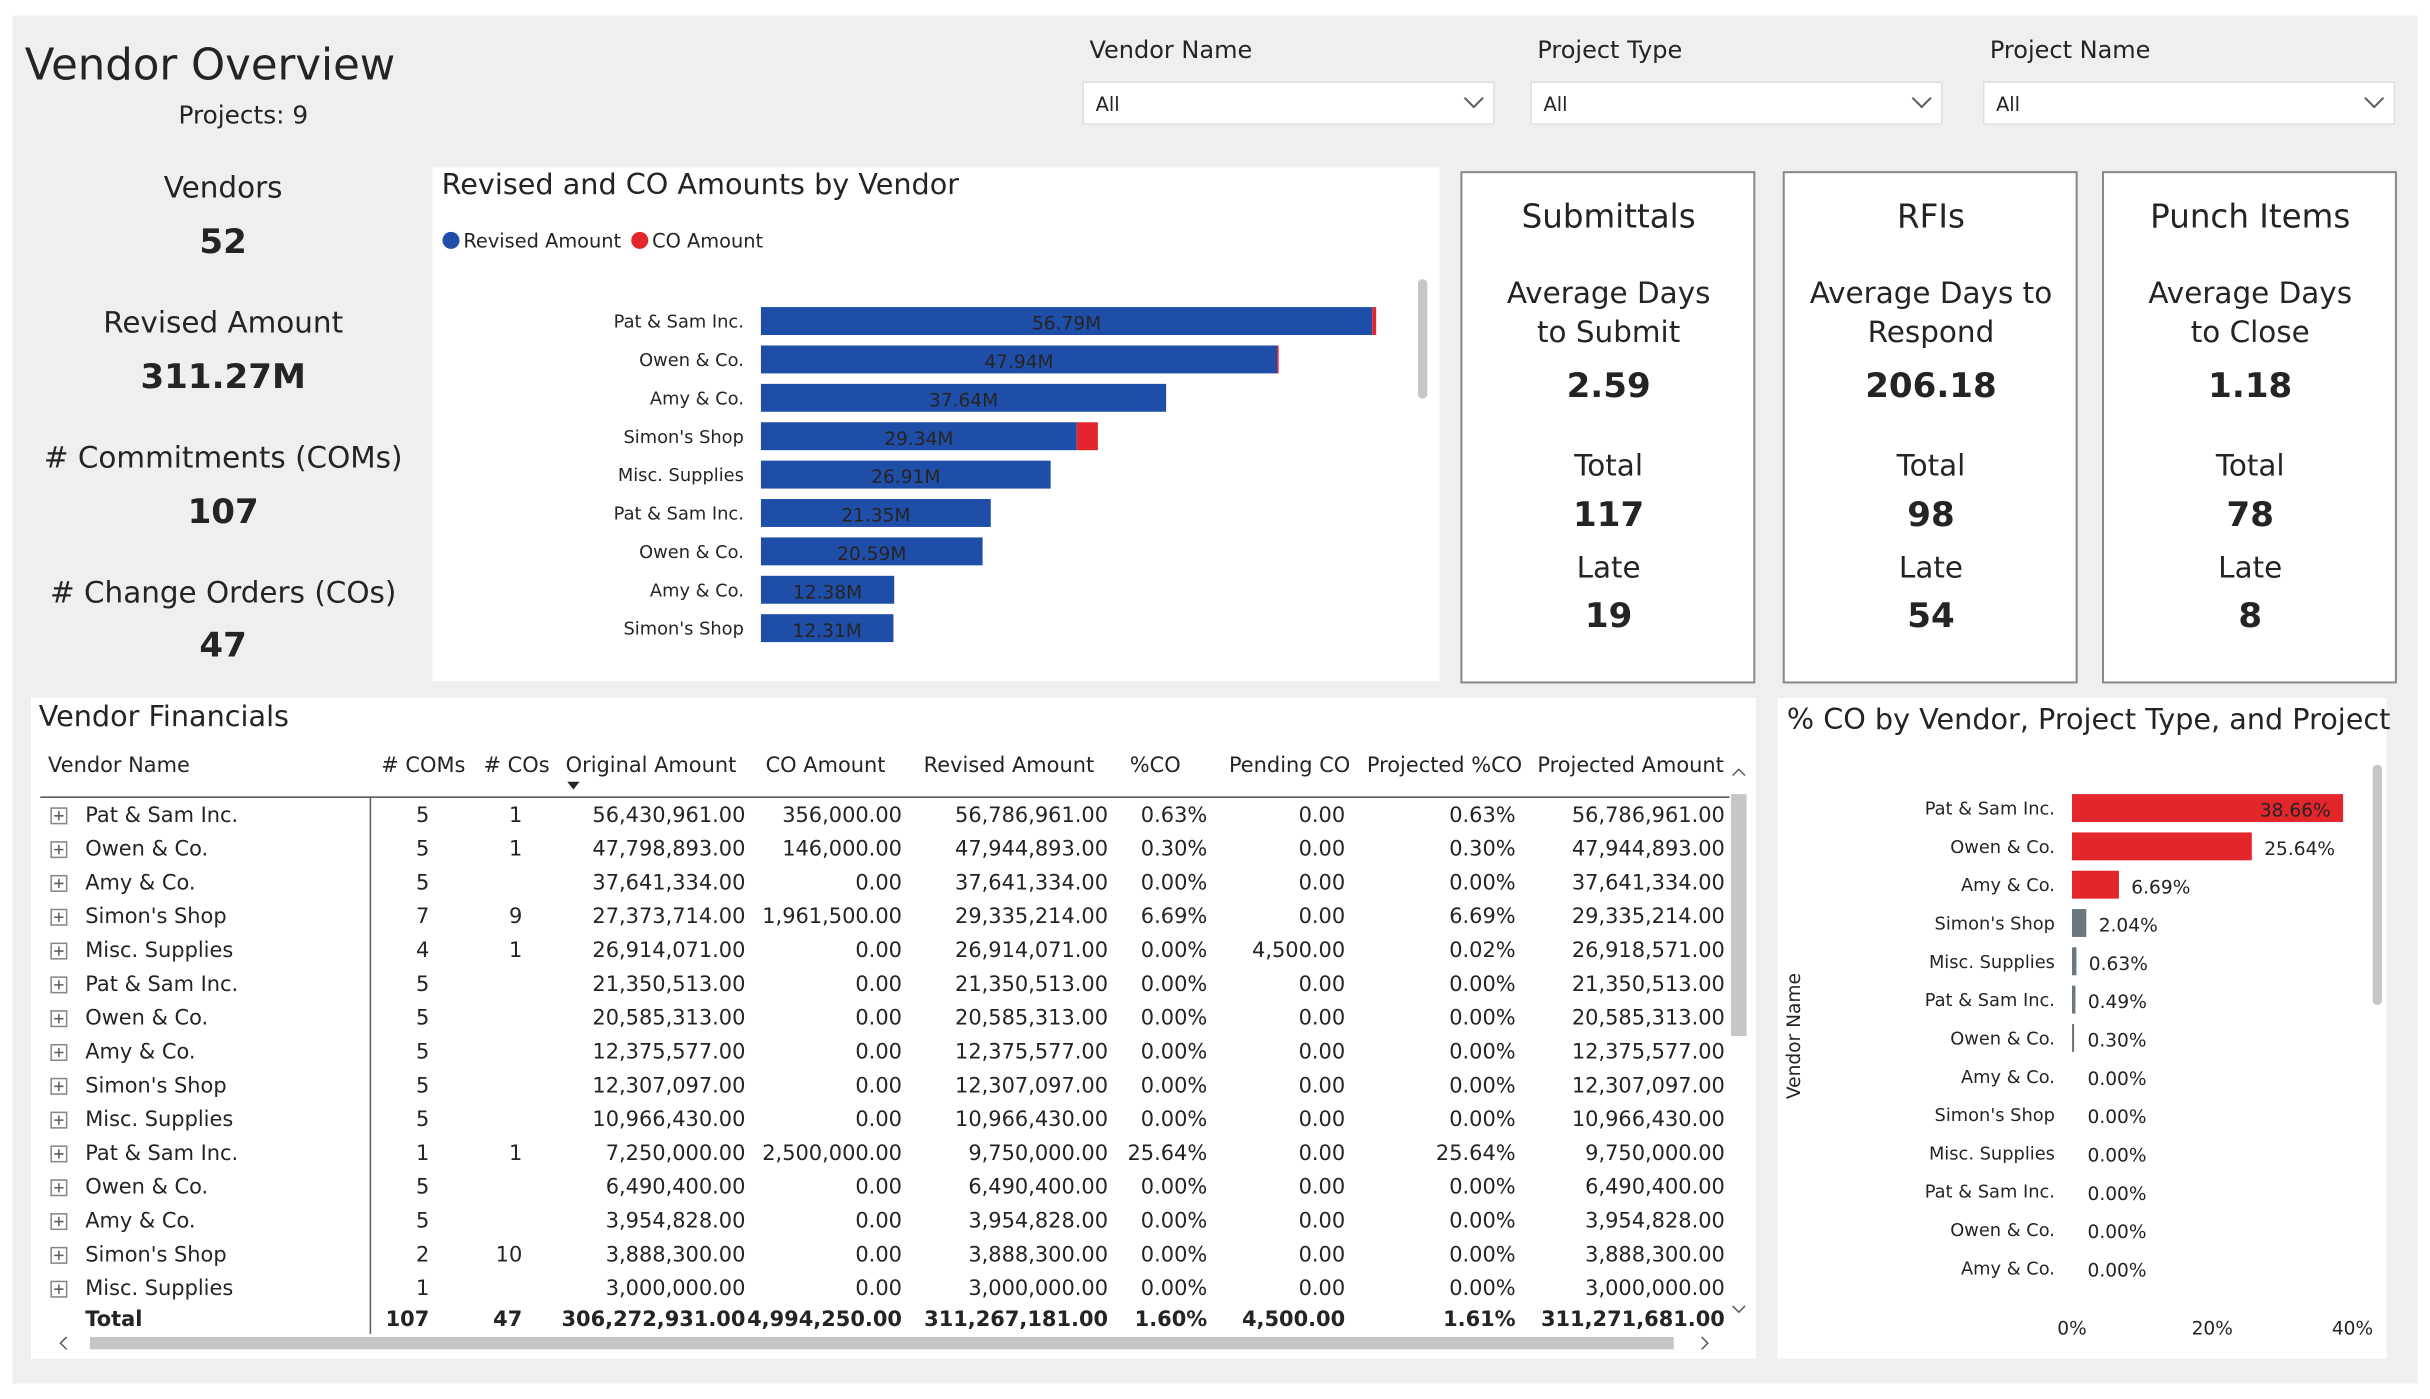  I want to click on v-scrollbar-thumb, so click(1739, 915).